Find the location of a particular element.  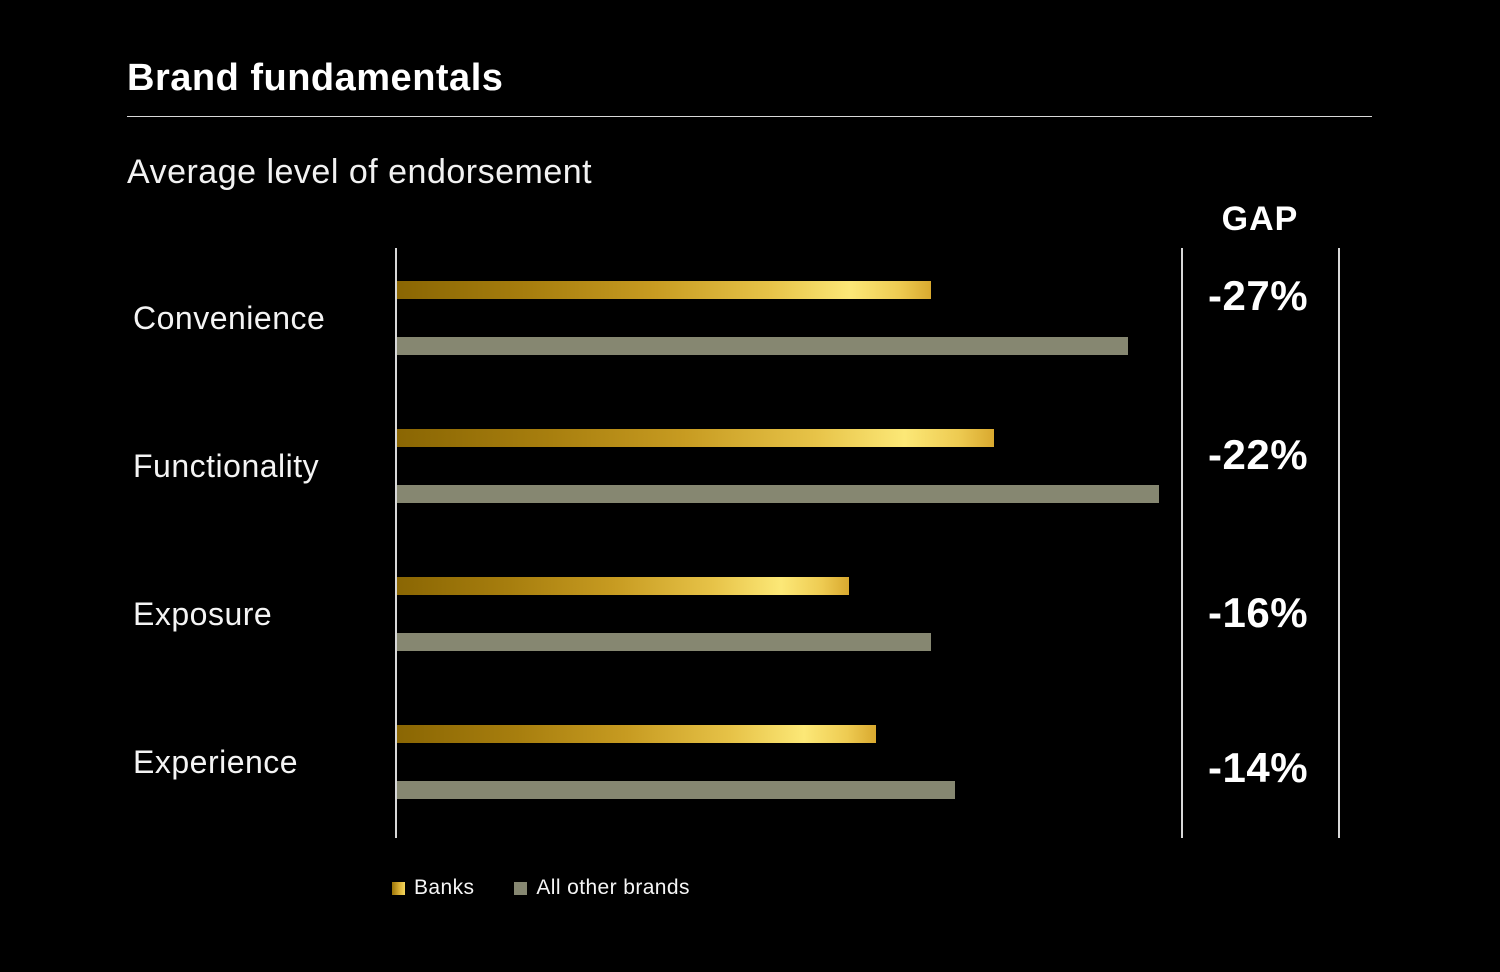

chart-subtitle: Average level of endorsement is located at coordinates (360, 172).